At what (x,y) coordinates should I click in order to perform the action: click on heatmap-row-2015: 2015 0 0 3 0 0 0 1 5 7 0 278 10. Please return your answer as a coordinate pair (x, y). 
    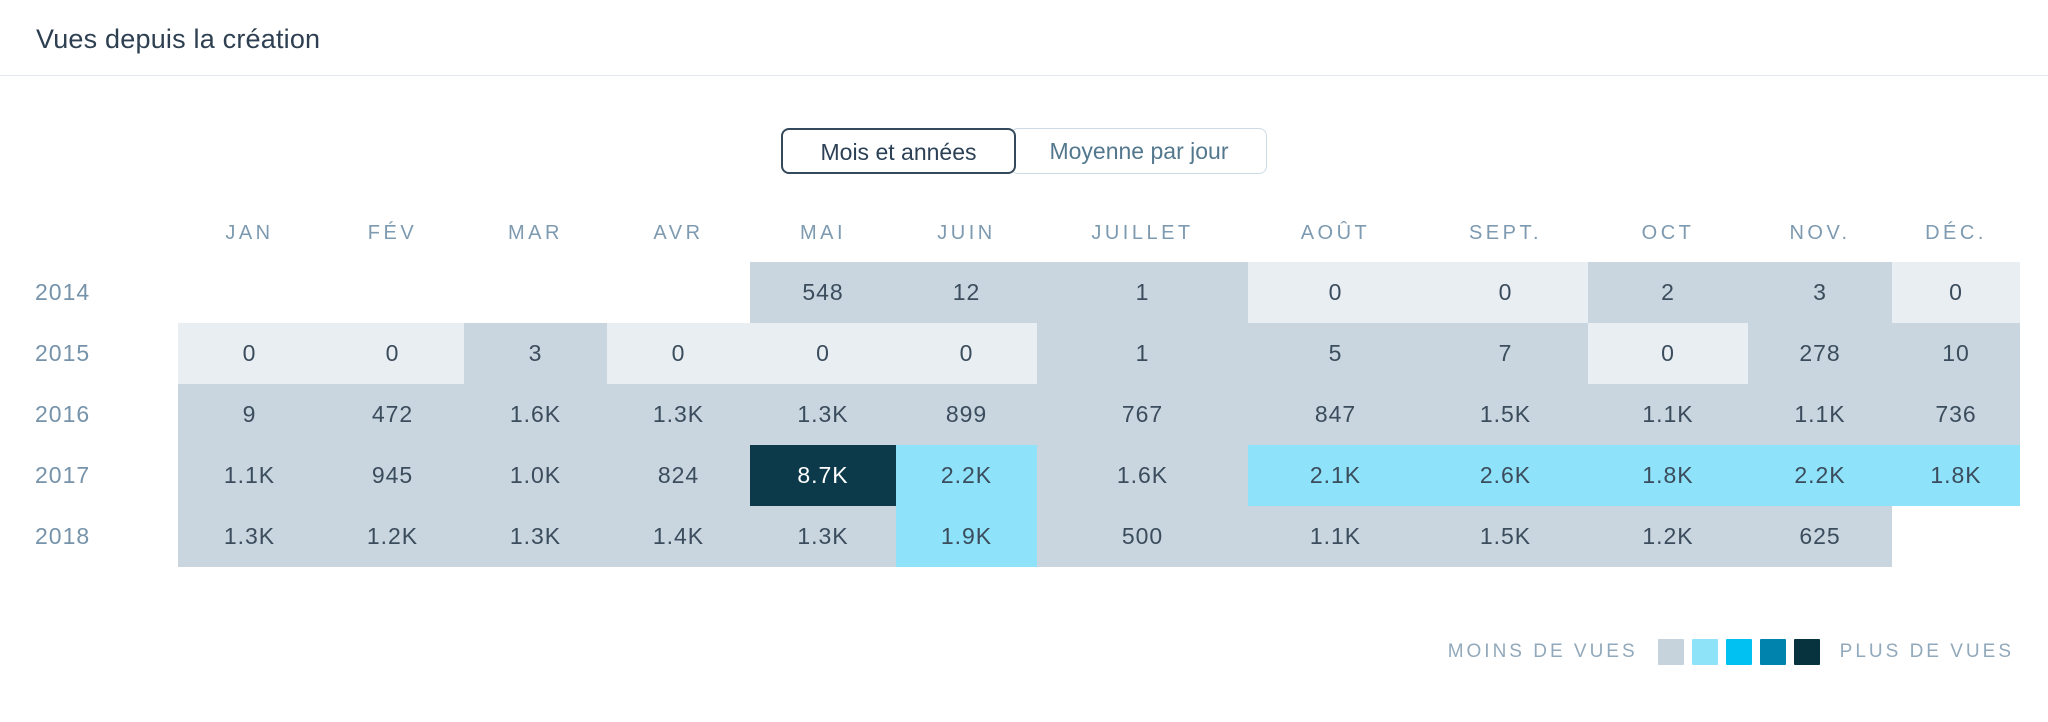
    Looking at the image, I should click on (1010, 353).